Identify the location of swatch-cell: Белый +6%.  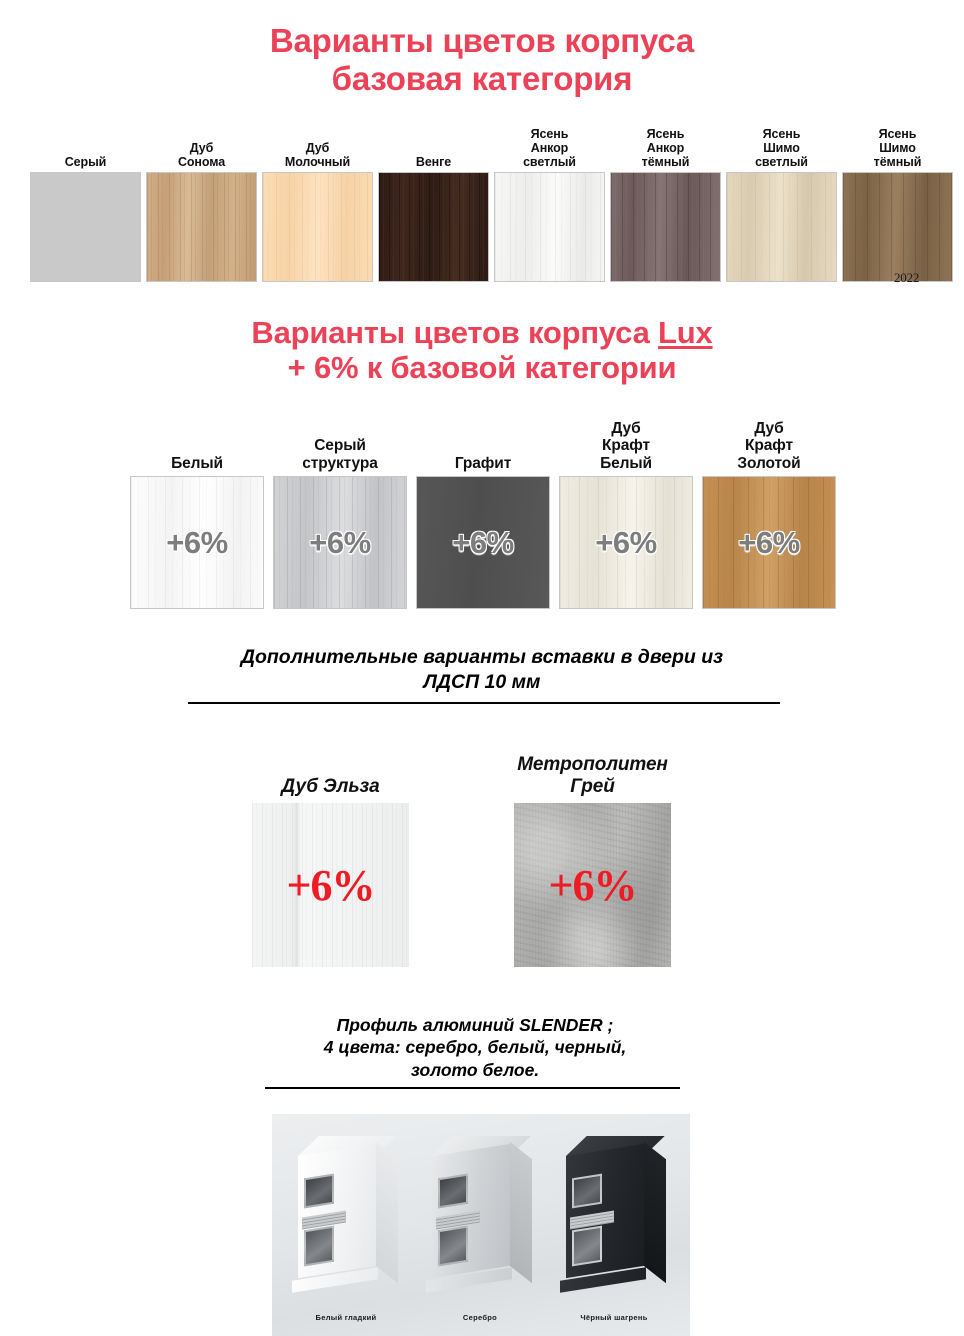
(197, 516).